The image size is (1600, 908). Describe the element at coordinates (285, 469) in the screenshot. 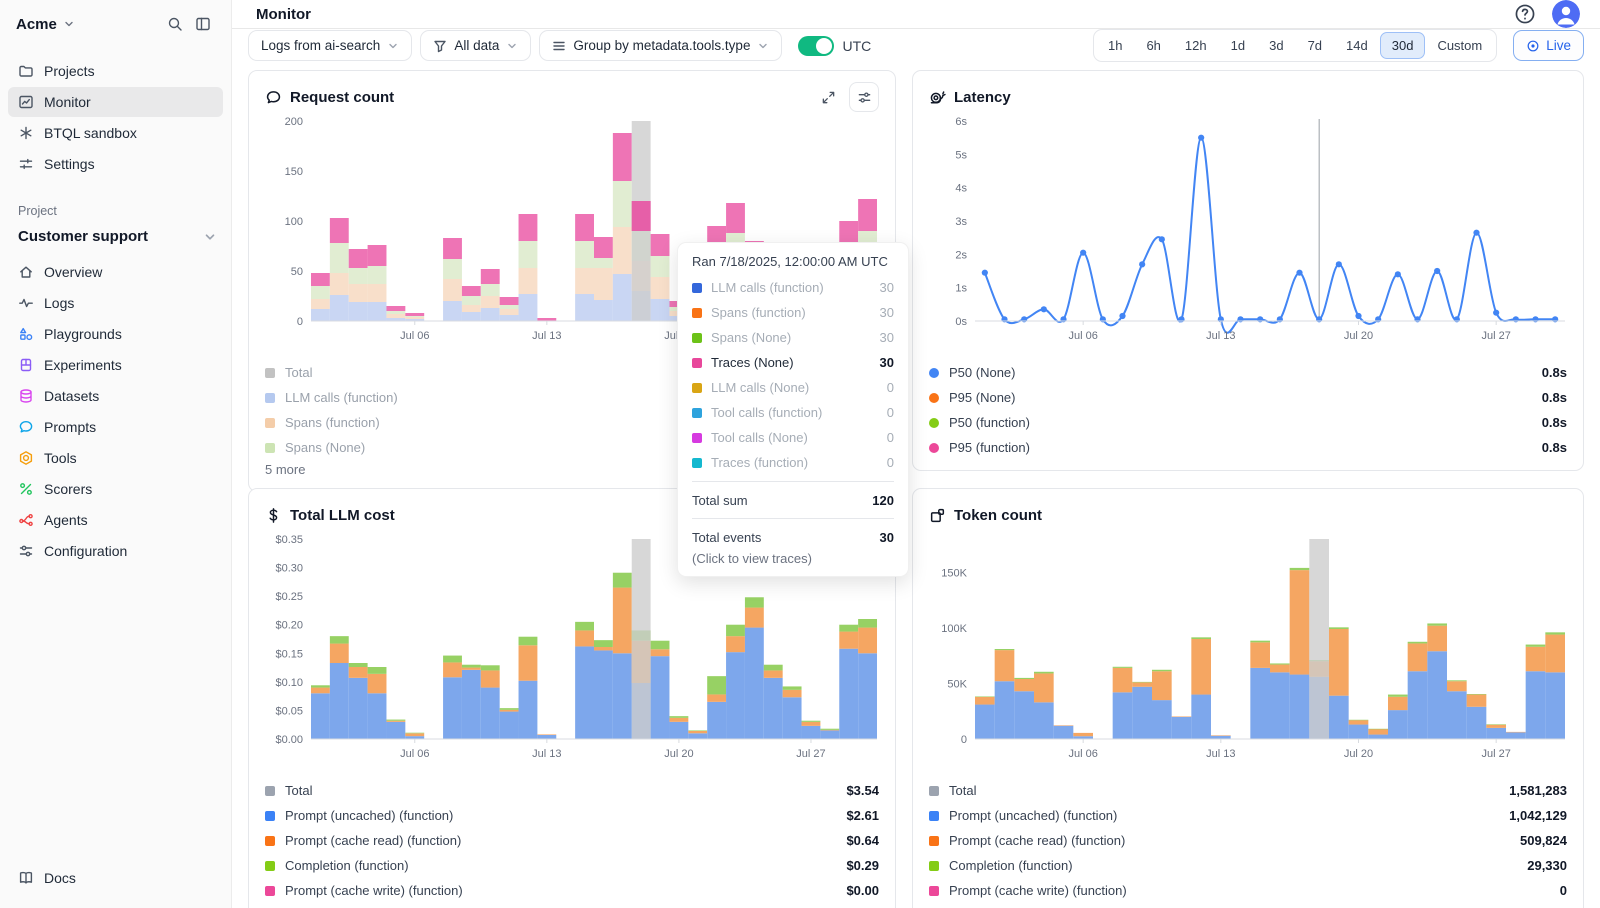

I see `legend-more-link: 5 more` at that location.